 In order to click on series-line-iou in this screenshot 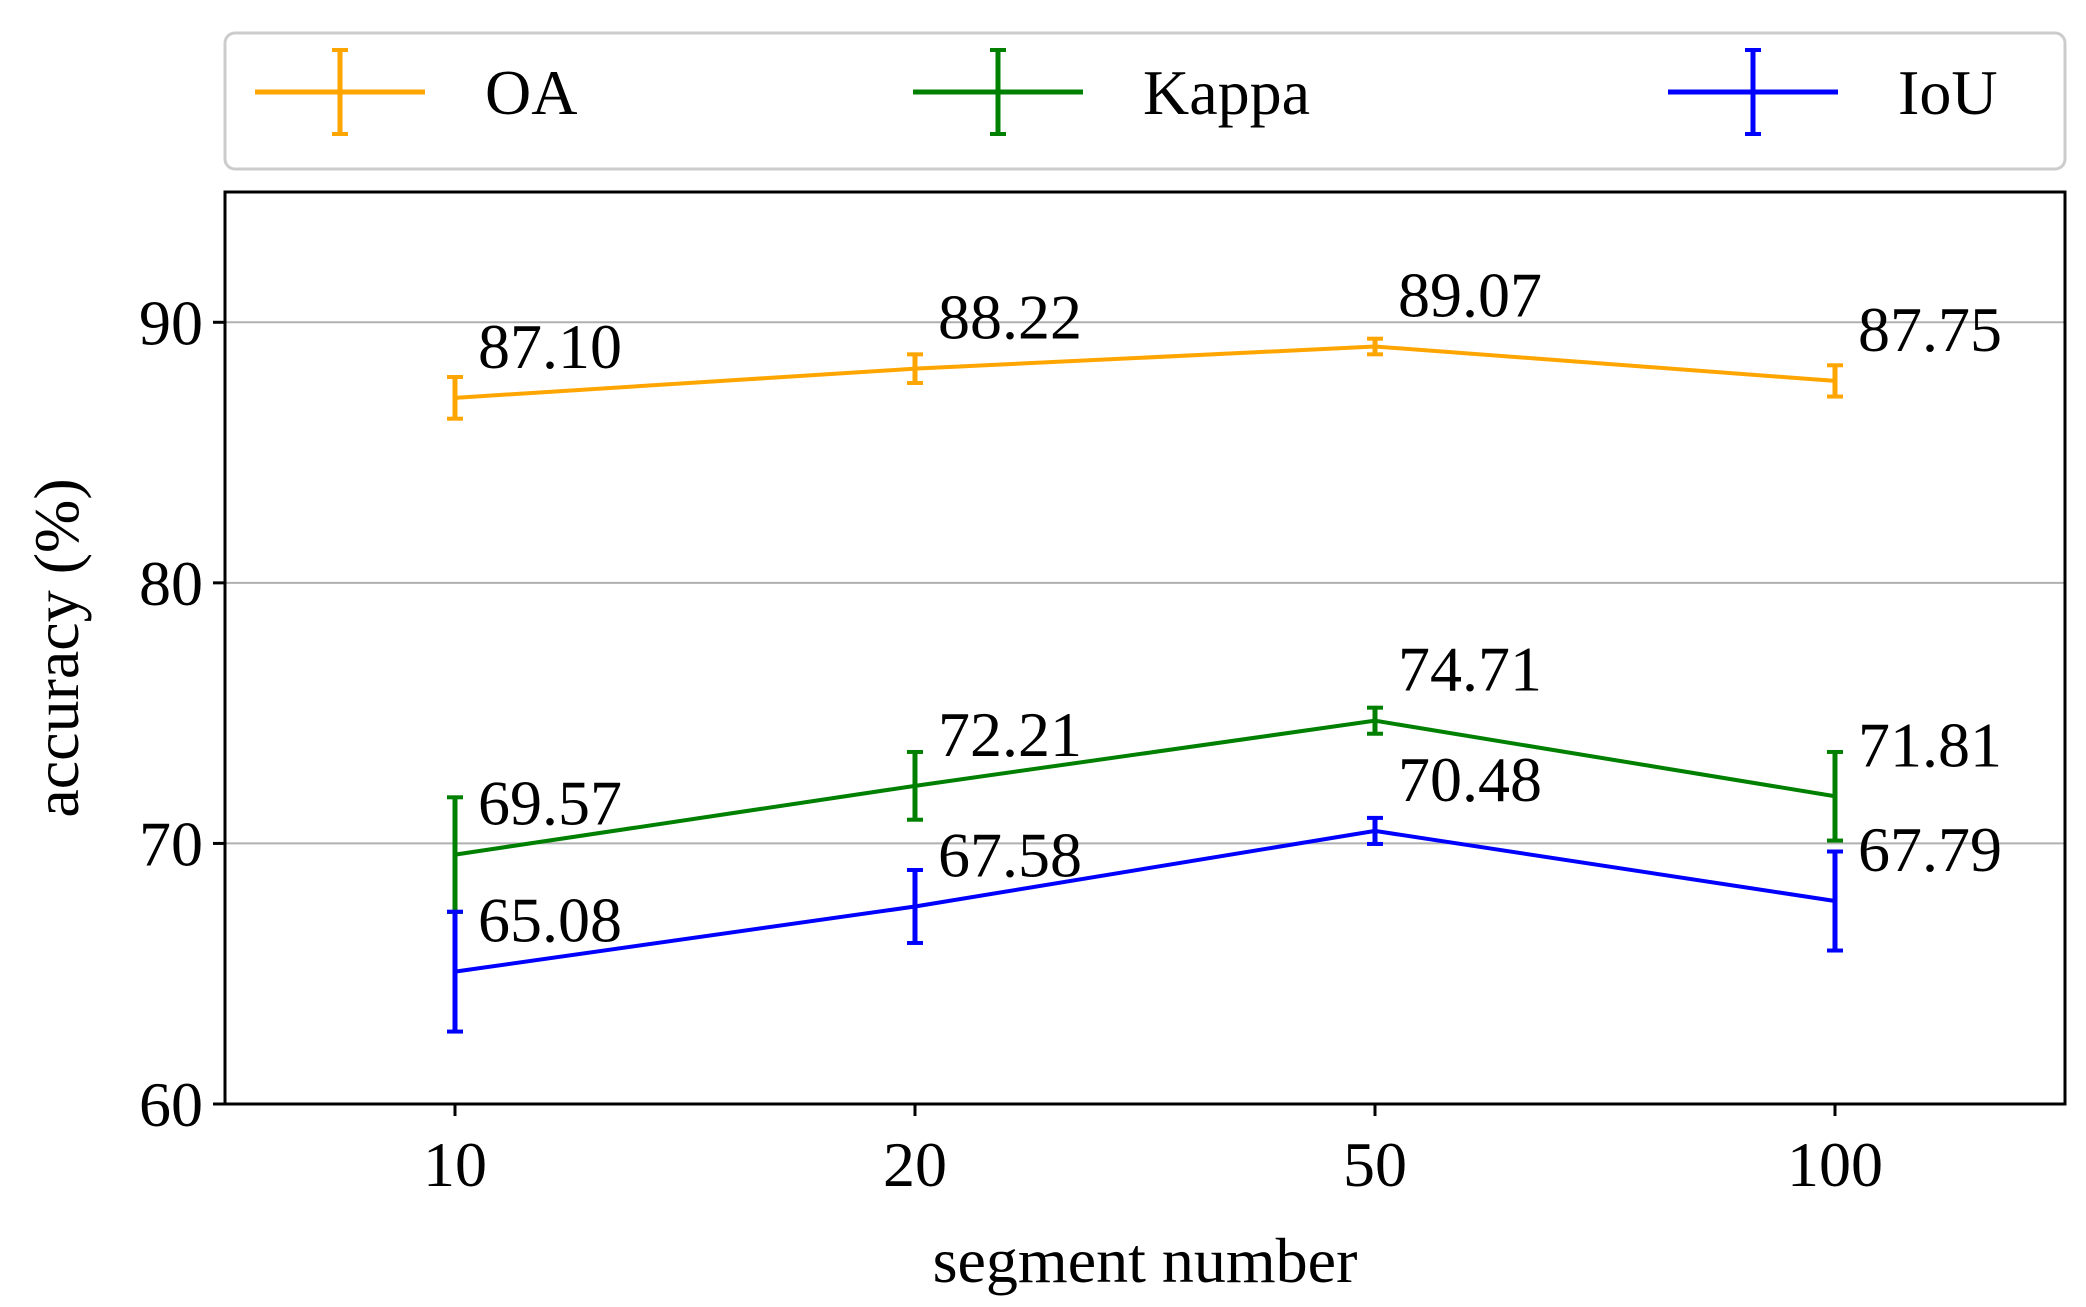, I will do `click(1145, 901)`.